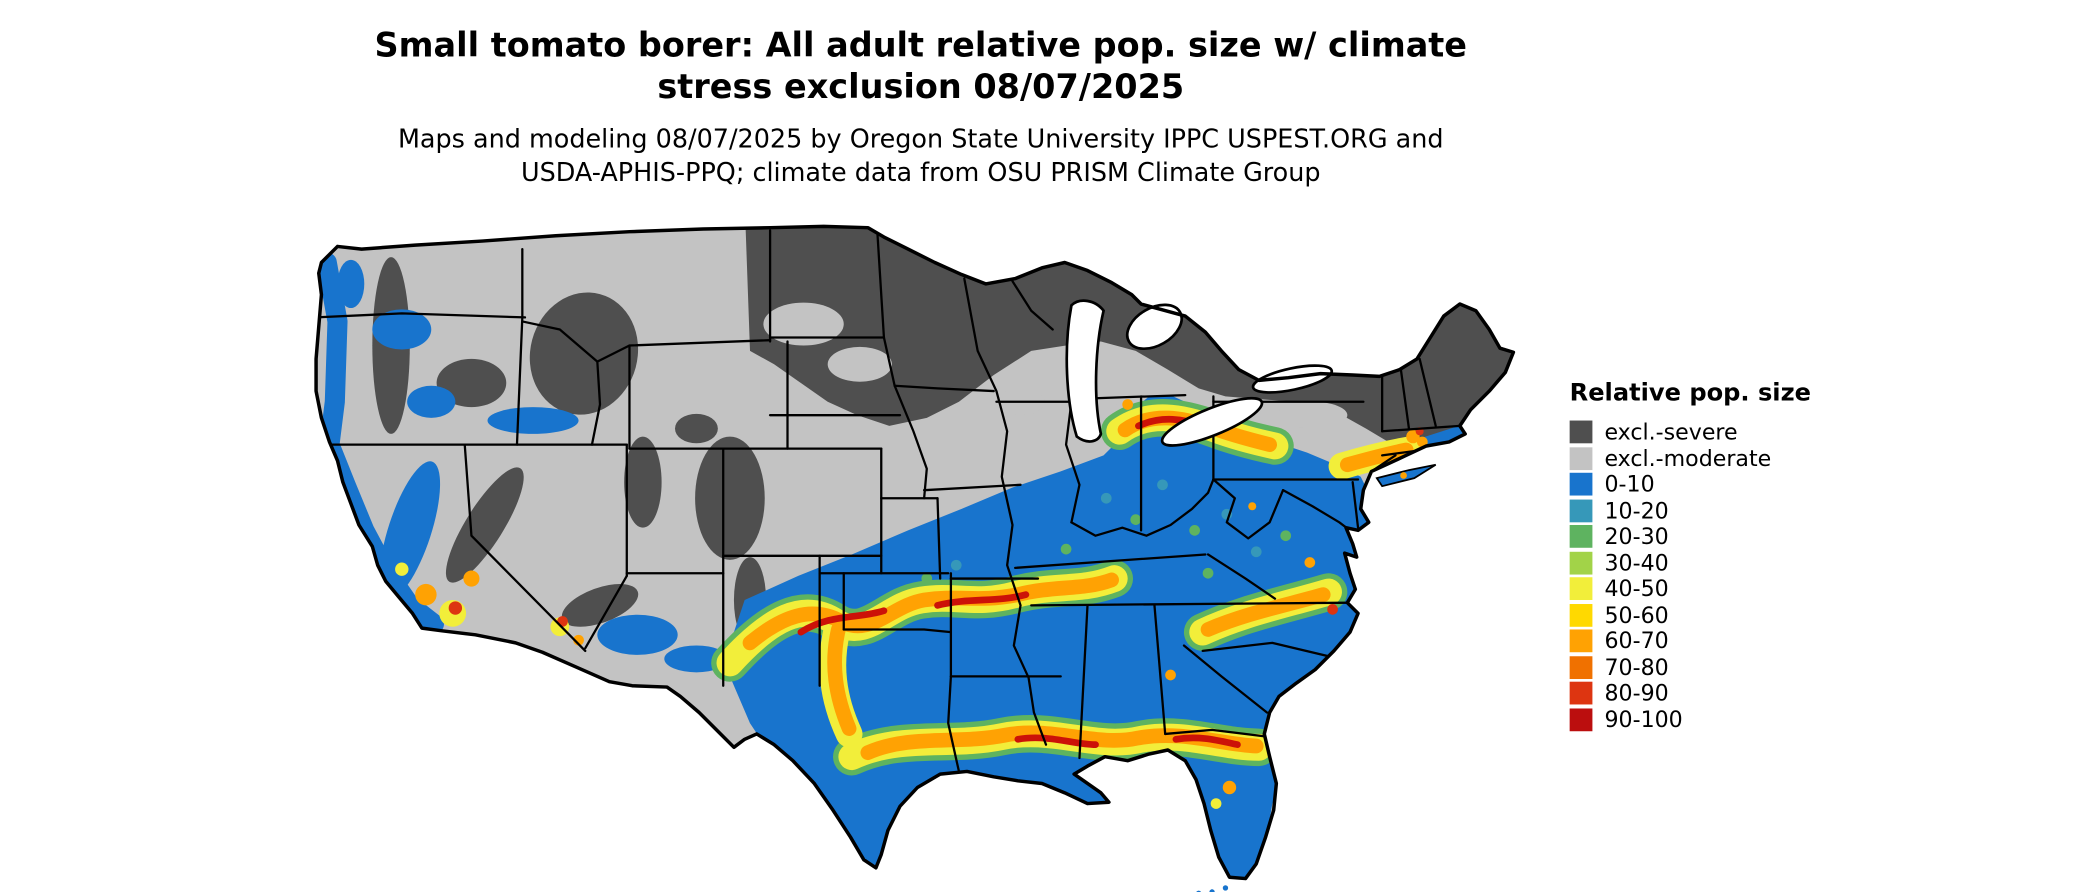 The width and height of the screenshot is (2100, 892). What do you see at coordinates (1717, 641) in the screenshot?
I see `legend-row: 60-70` at bounding box center [1717, 641].